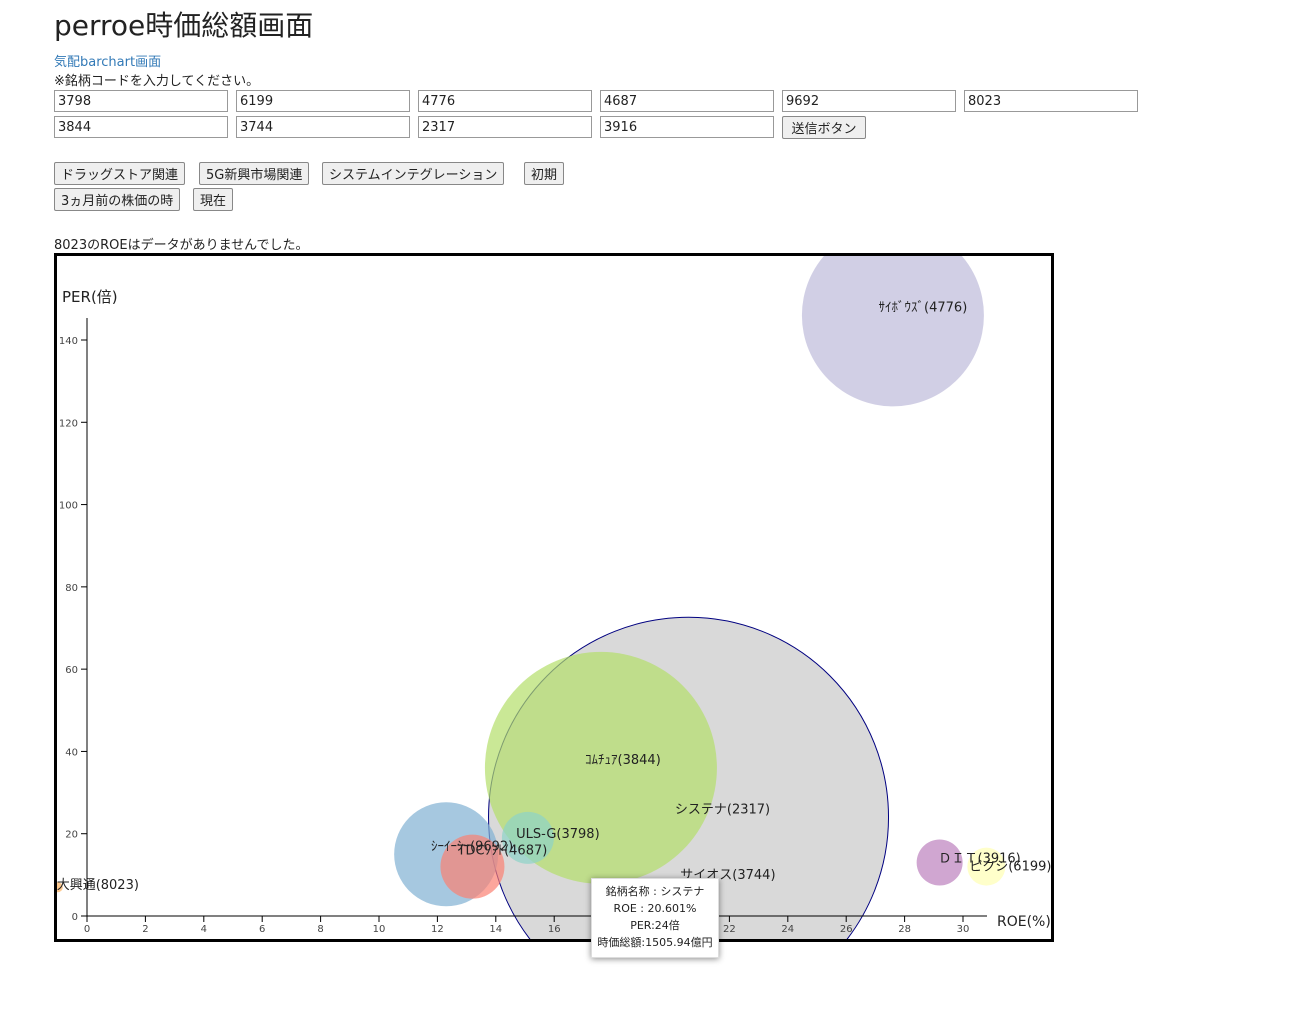 This screenshot has height=1016, width=1308. Describe the element at coordinates (204, 929) in the screenshot. I see `x-tick-label: 4` at that location.